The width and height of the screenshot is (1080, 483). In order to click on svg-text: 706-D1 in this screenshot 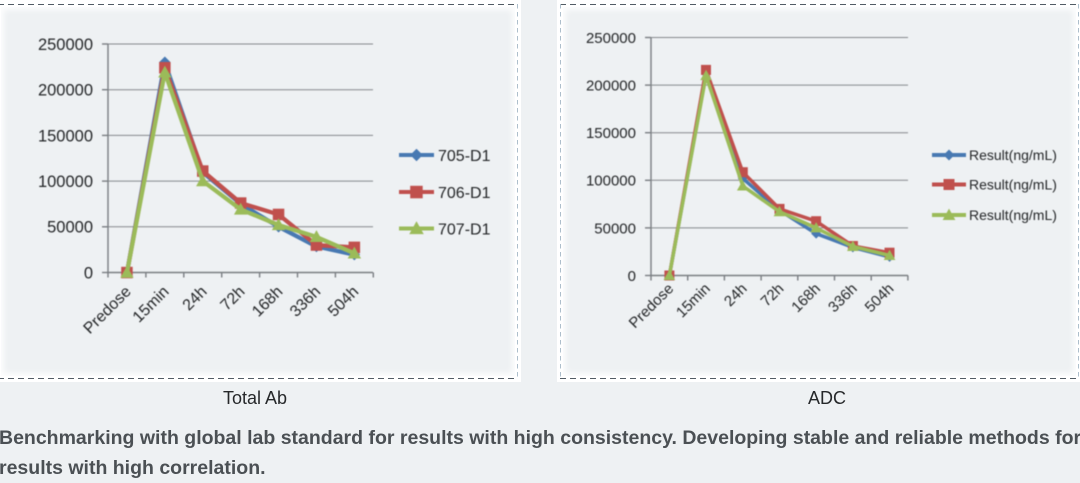, I will do `click(464, 193)`.